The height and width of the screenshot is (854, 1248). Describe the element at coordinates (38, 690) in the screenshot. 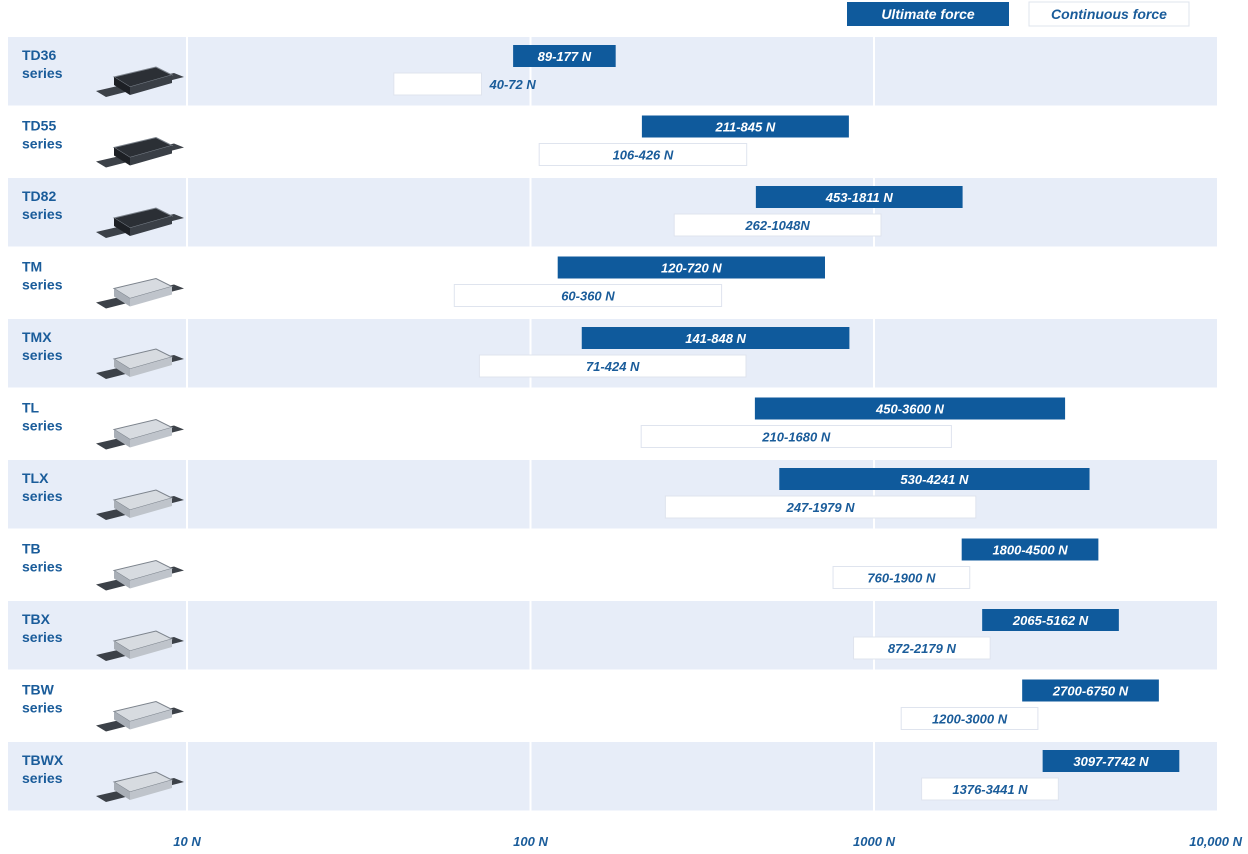

I see `series-name: TBW` at that location.